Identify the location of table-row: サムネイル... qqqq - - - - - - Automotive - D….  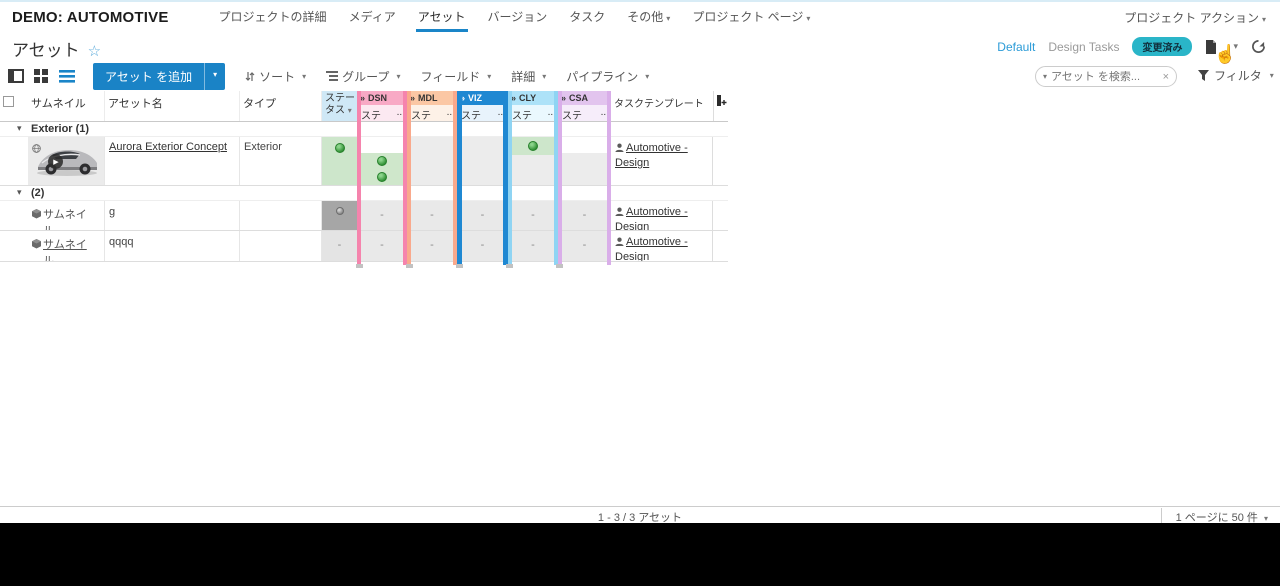
(364, 246).